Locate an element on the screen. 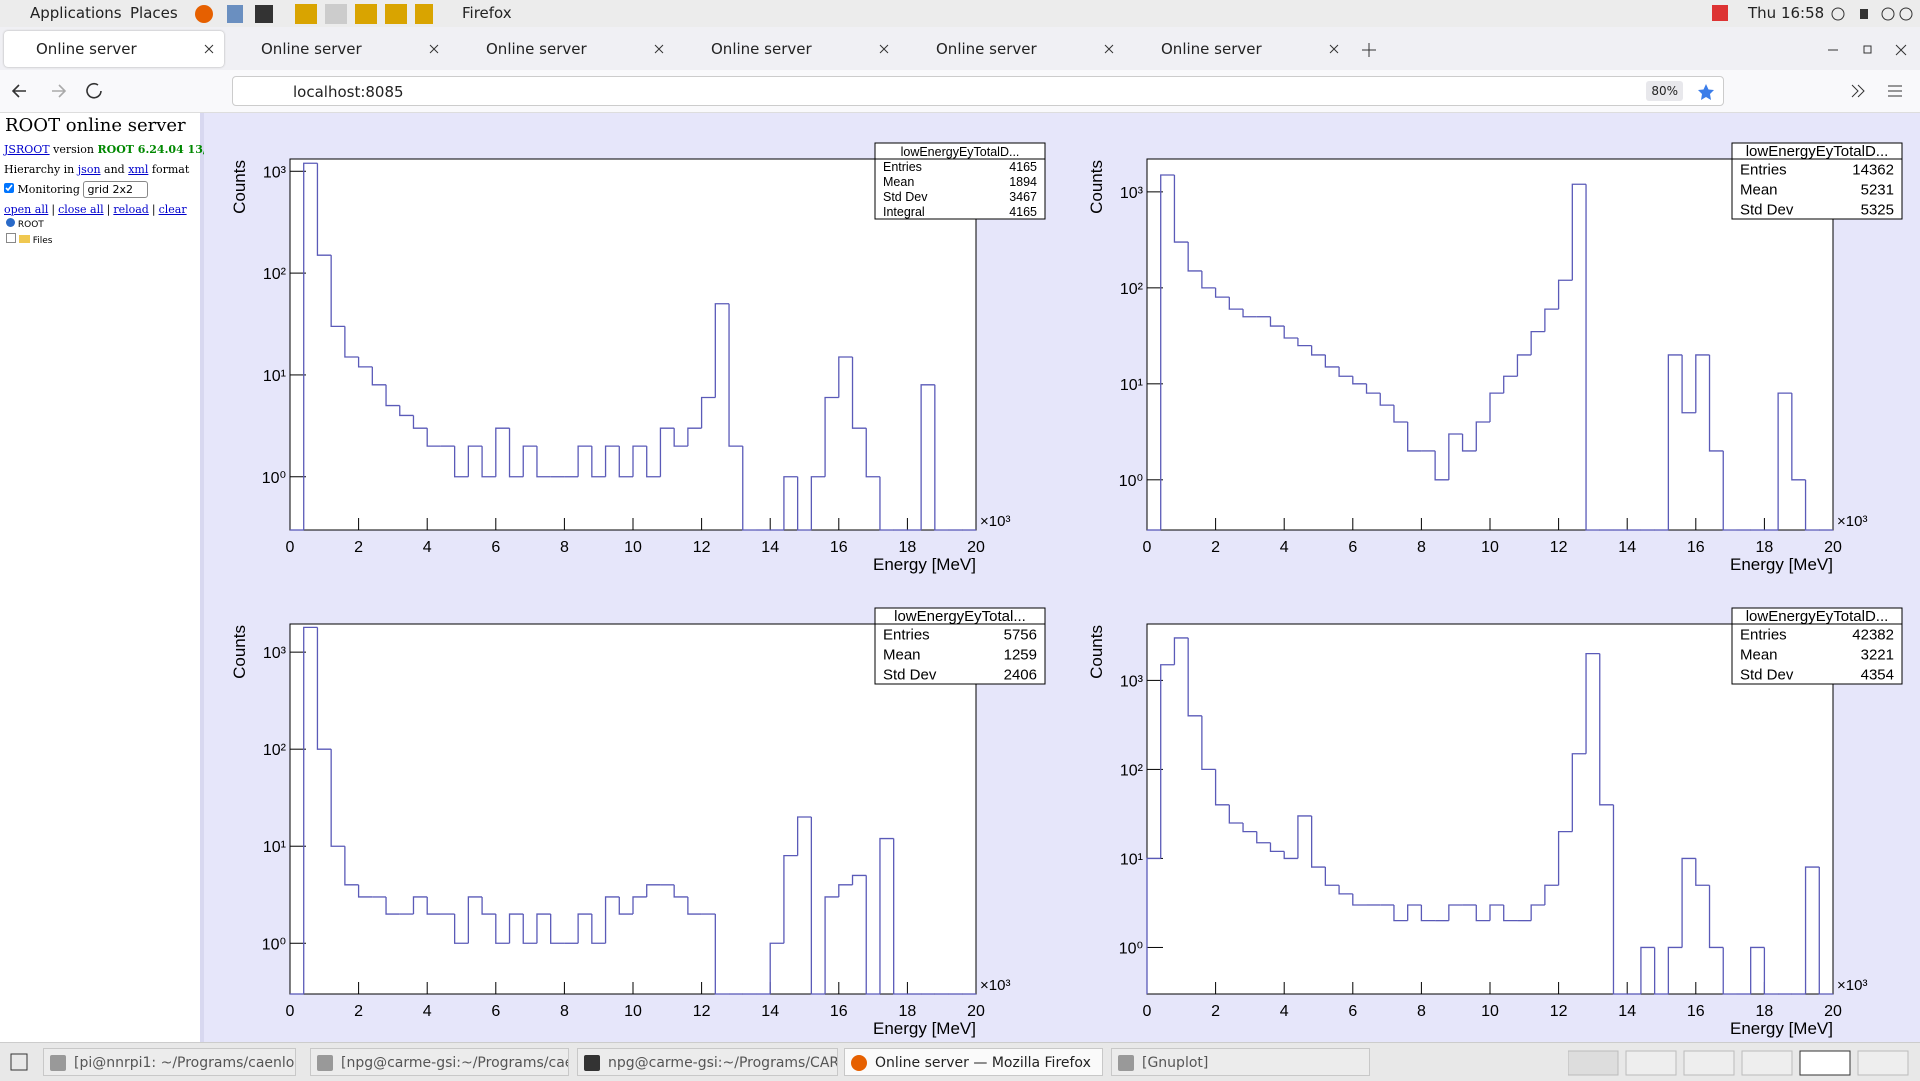 Image resolution: width=1920 pixels, height=1081 pixels. stats-name: Entries is located at coordinates (902, 167).